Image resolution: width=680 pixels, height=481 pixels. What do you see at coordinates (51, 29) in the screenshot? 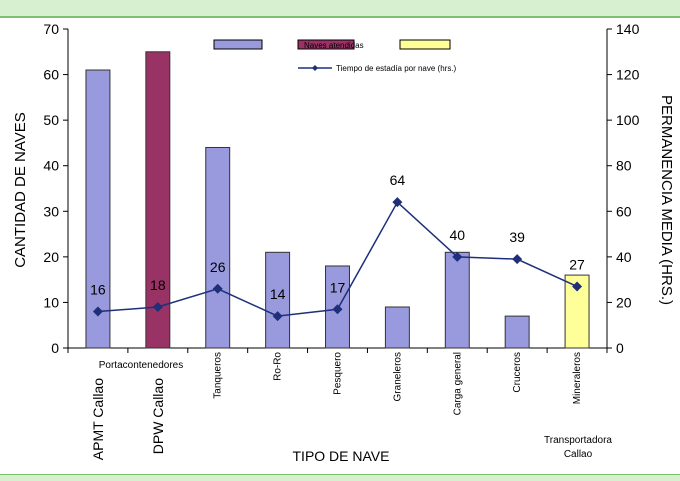
I see `y-tick-label: 70` at bounding box center [51, 29].